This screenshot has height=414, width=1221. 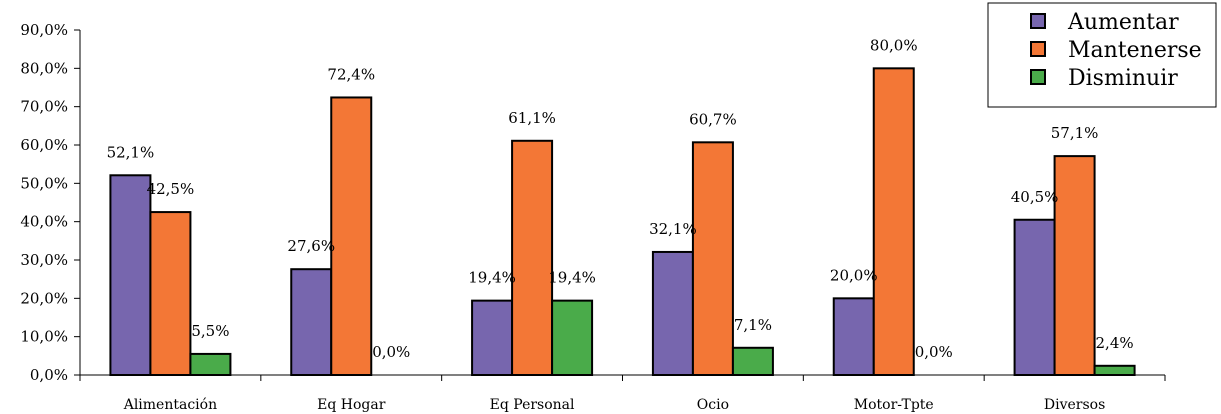 What do you see at coordinates (44, 145) in the screenshot?
I see `y-tick-label: 60,0%` at bounding box center [44, 145].